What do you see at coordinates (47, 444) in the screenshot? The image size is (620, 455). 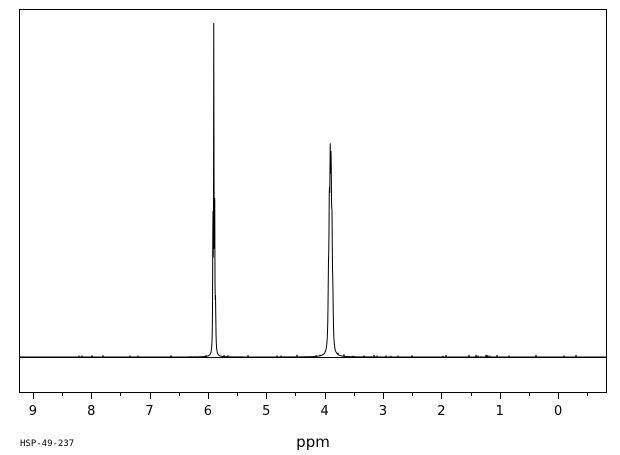 I see `sample-id-label: HSP-49-237` at bounding box center [47, 444].